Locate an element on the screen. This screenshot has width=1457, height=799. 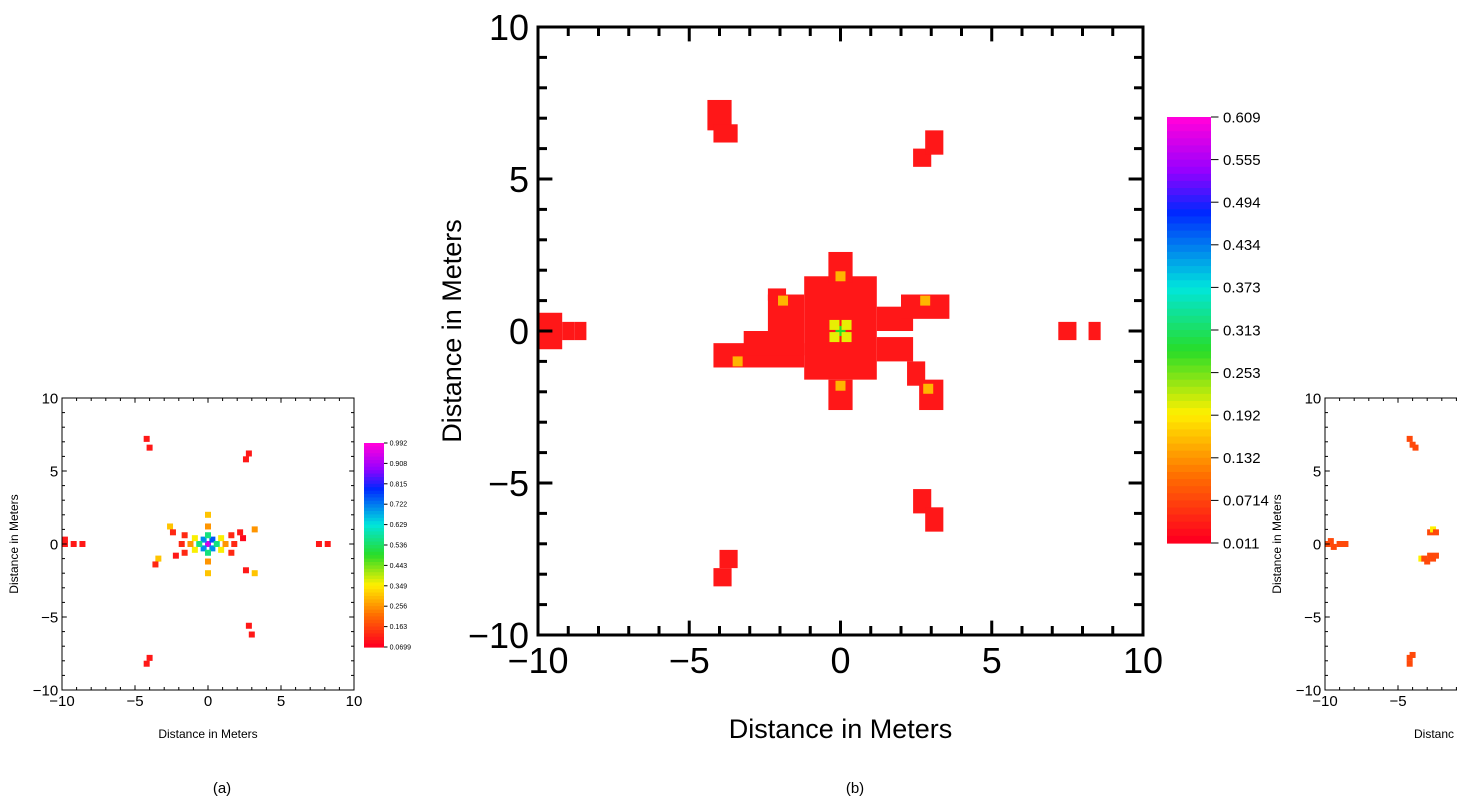
colorbar-tick-label: 0.494 is located at coordinates (1242, 202).